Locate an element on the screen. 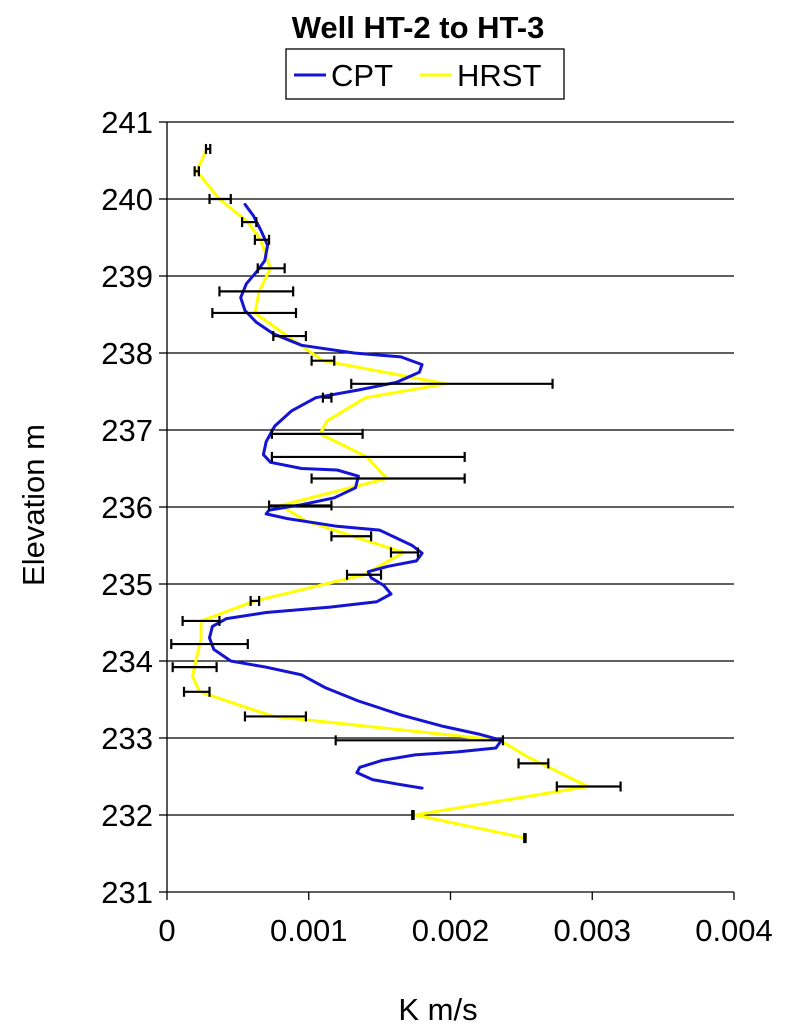 The height and width of the screenshot is (1028, 787). y-tick-label-233: 233 is located at coordinates (127, 738).